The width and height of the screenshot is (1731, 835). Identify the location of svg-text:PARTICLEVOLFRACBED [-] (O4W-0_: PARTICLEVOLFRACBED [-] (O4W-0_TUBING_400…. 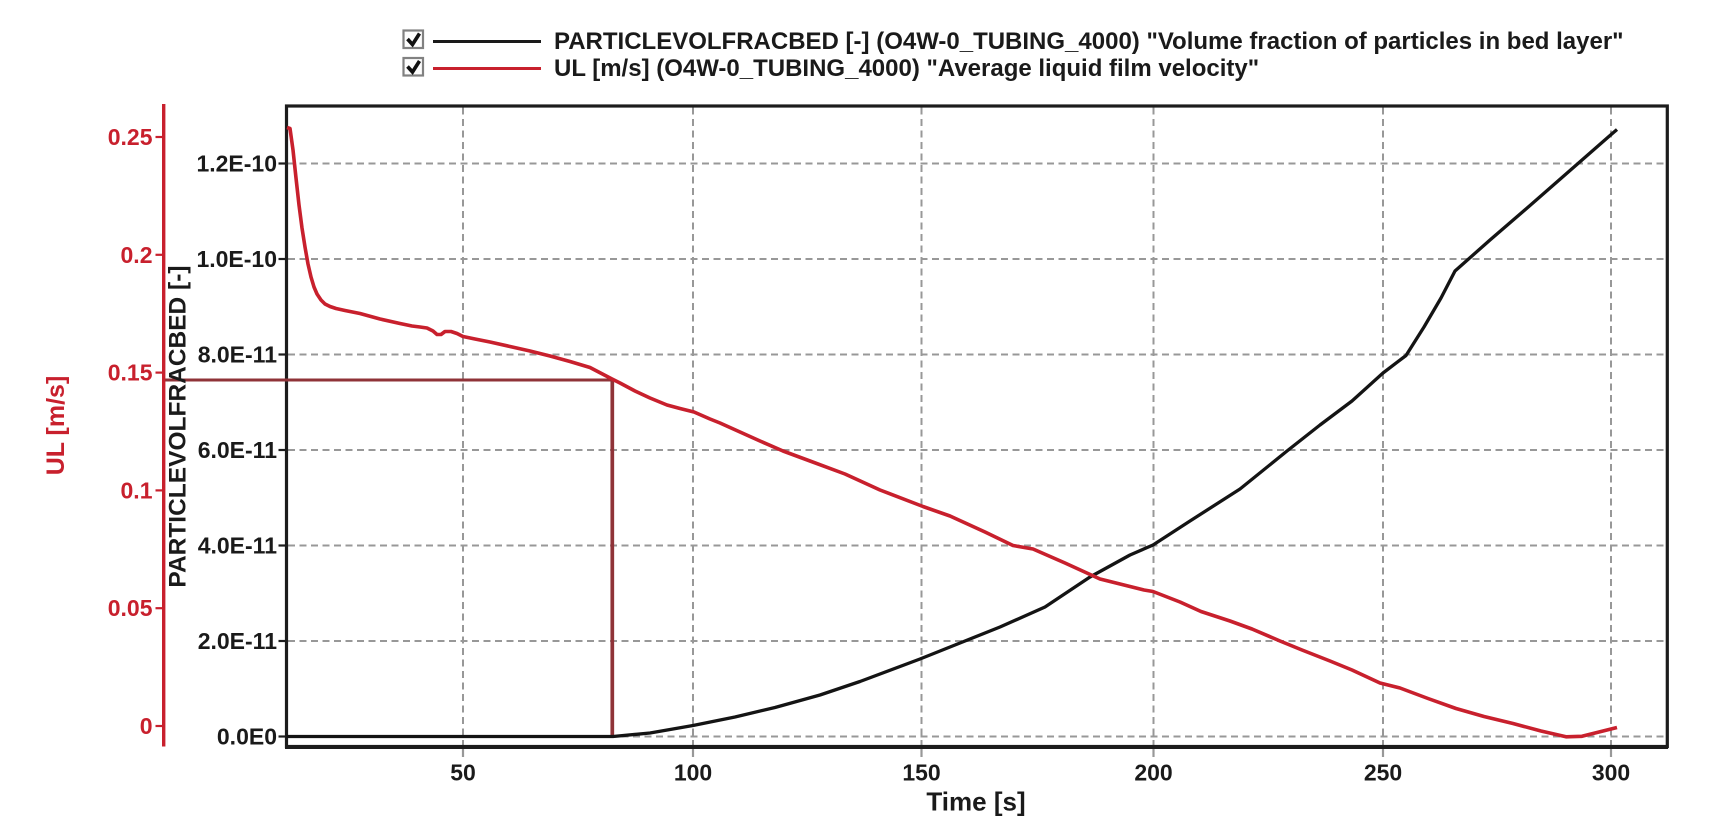
(1089, 41).